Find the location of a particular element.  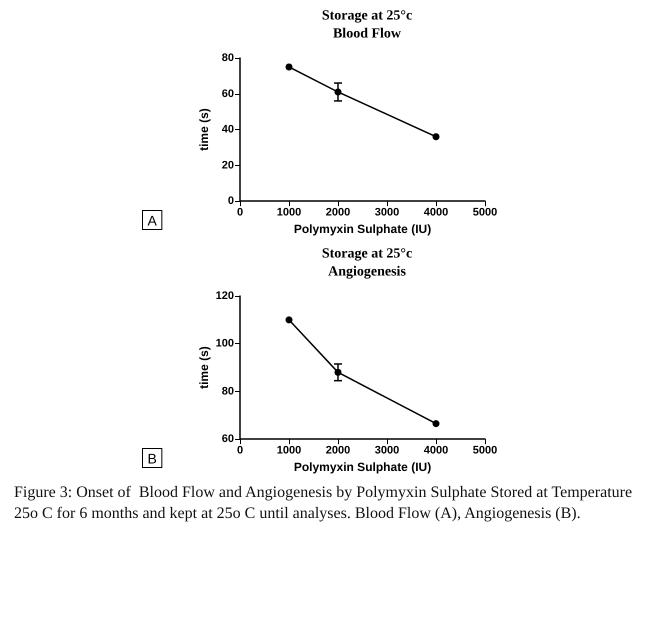

y-tick-label: 0 is located at coordinates (231, 201).